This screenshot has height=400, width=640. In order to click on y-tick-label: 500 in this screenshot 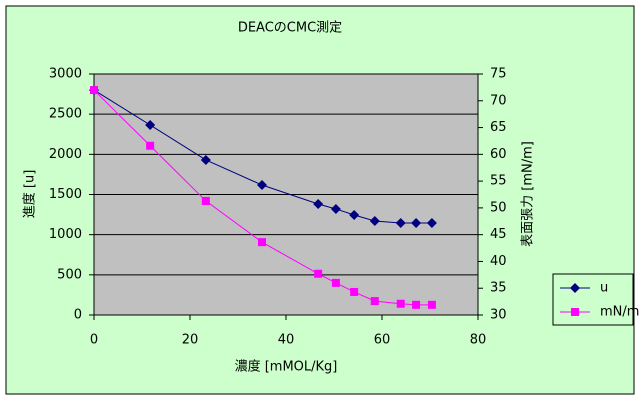, I will do `click(69, 274)`.